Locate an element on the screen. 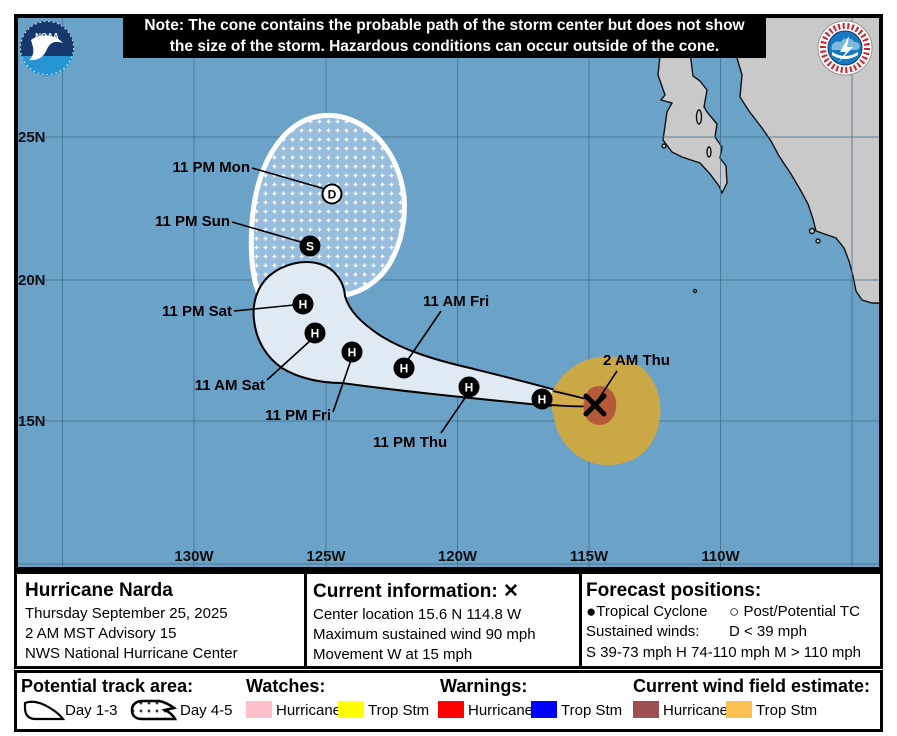  forecast-positions-title: Forecast positions: is located at coordinates (674, 590).